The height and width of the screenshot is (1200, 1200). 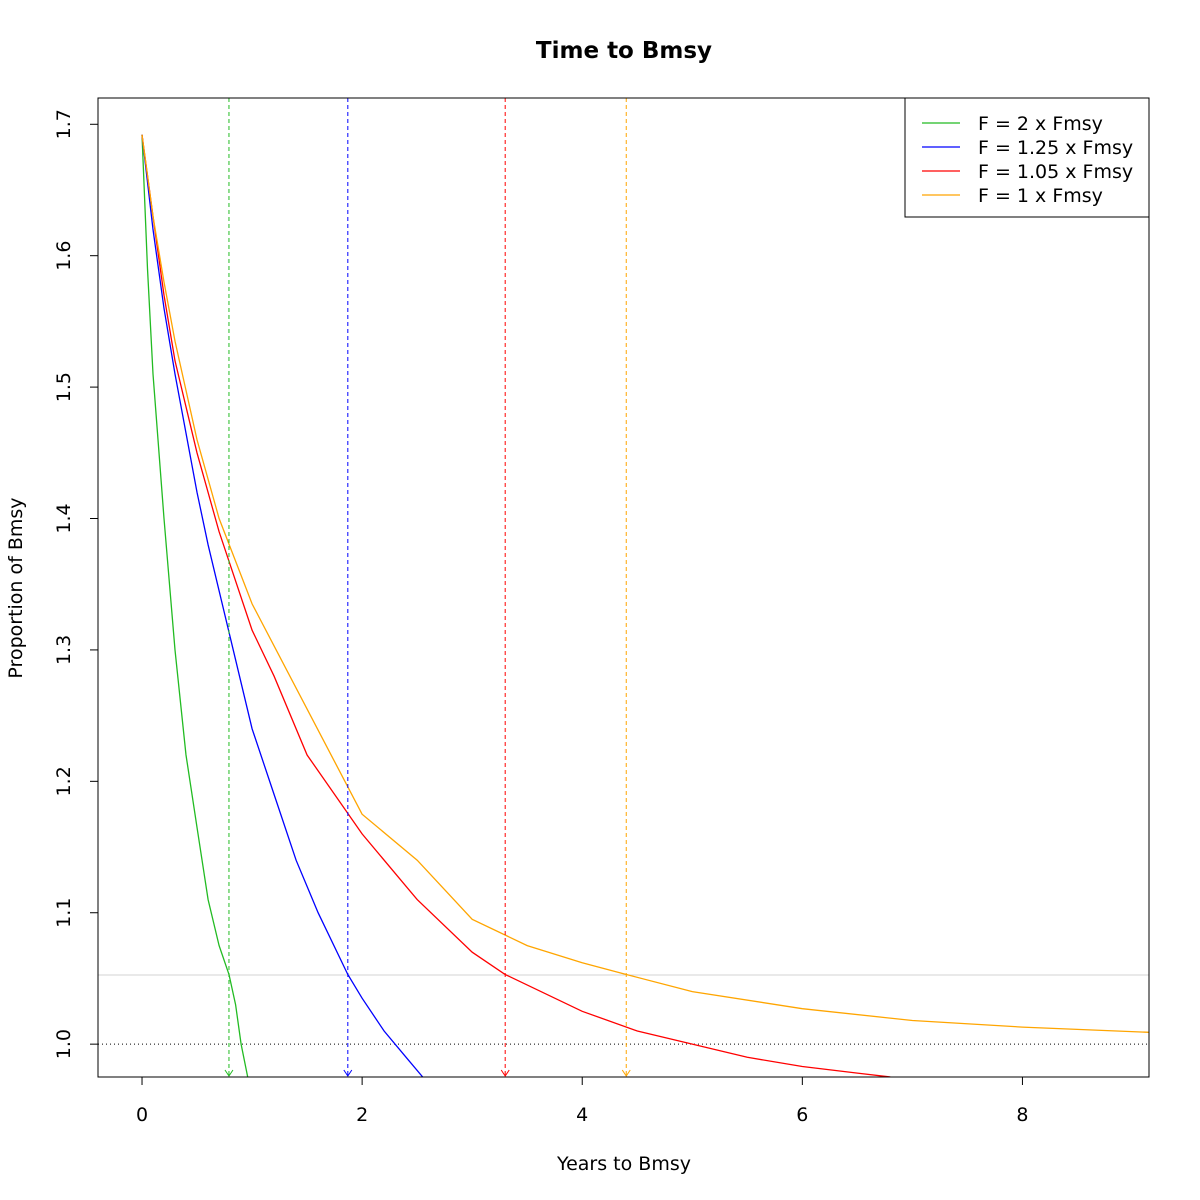 What do you see at coordinates (1055, 148) in the screenshot?
I see `legend-label-2: F = 1.25 x Fmsy` at bounding box center [1055, 148].